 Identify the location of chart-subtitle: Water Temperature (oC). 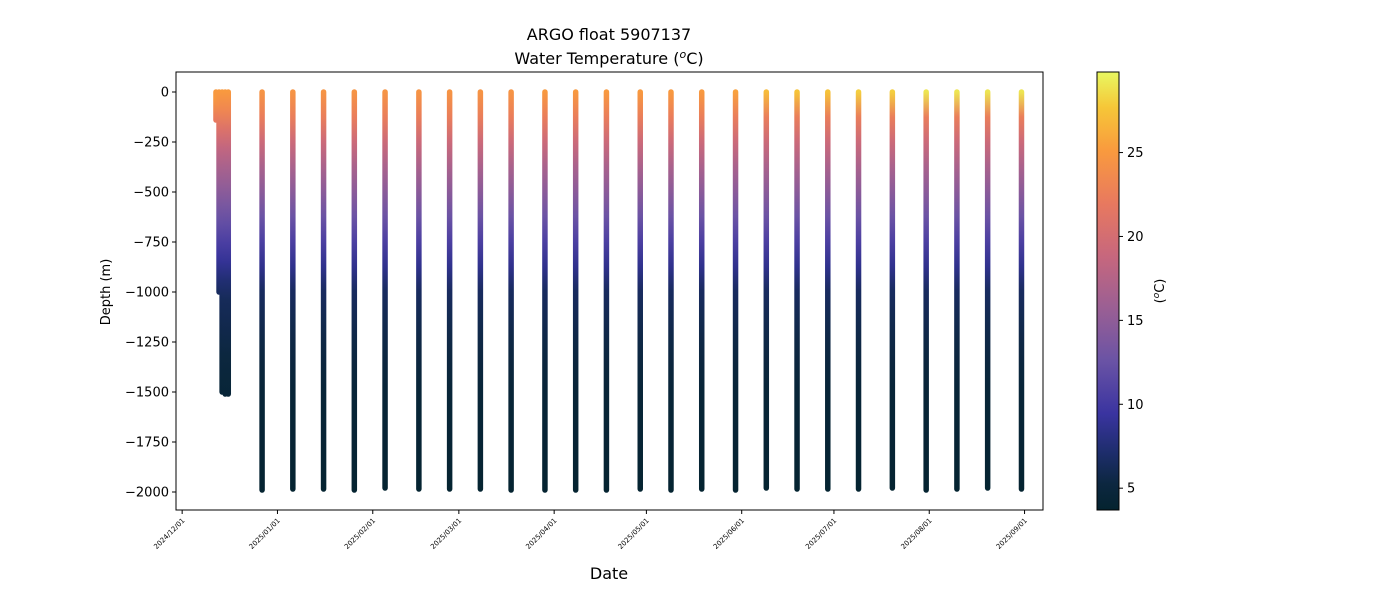
(608, 58).